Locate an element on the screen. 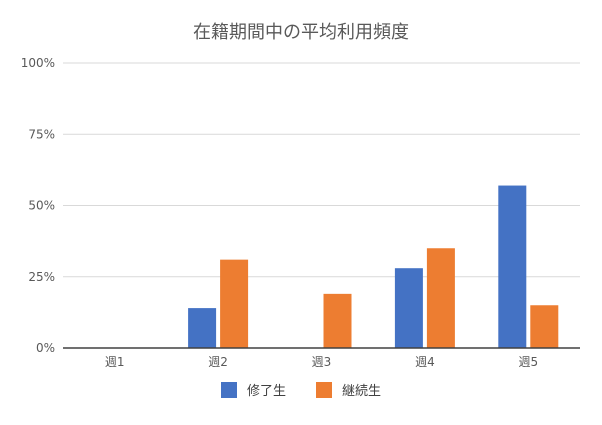 This screenshot has height=425, width=602. x-tick-label: 週2 is located at coordinates (218, 362).